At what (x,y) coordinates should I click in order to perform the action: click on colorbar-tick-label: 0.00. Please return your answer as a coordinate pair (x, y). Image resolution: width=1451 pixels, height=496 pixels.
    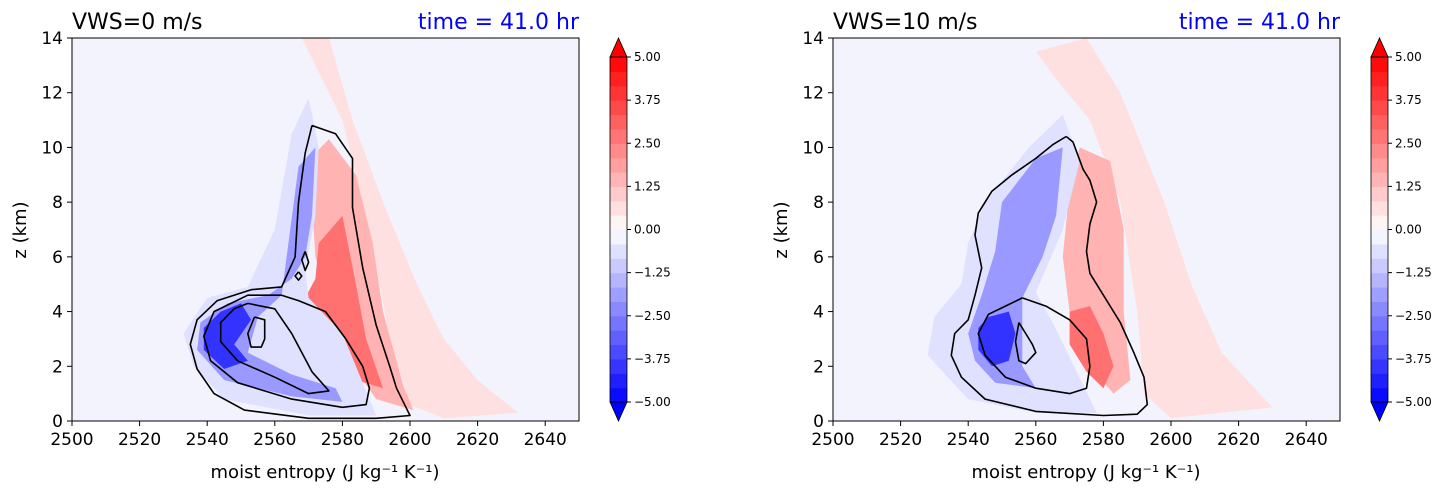
    Looking at the image, I should click on (647, 230).